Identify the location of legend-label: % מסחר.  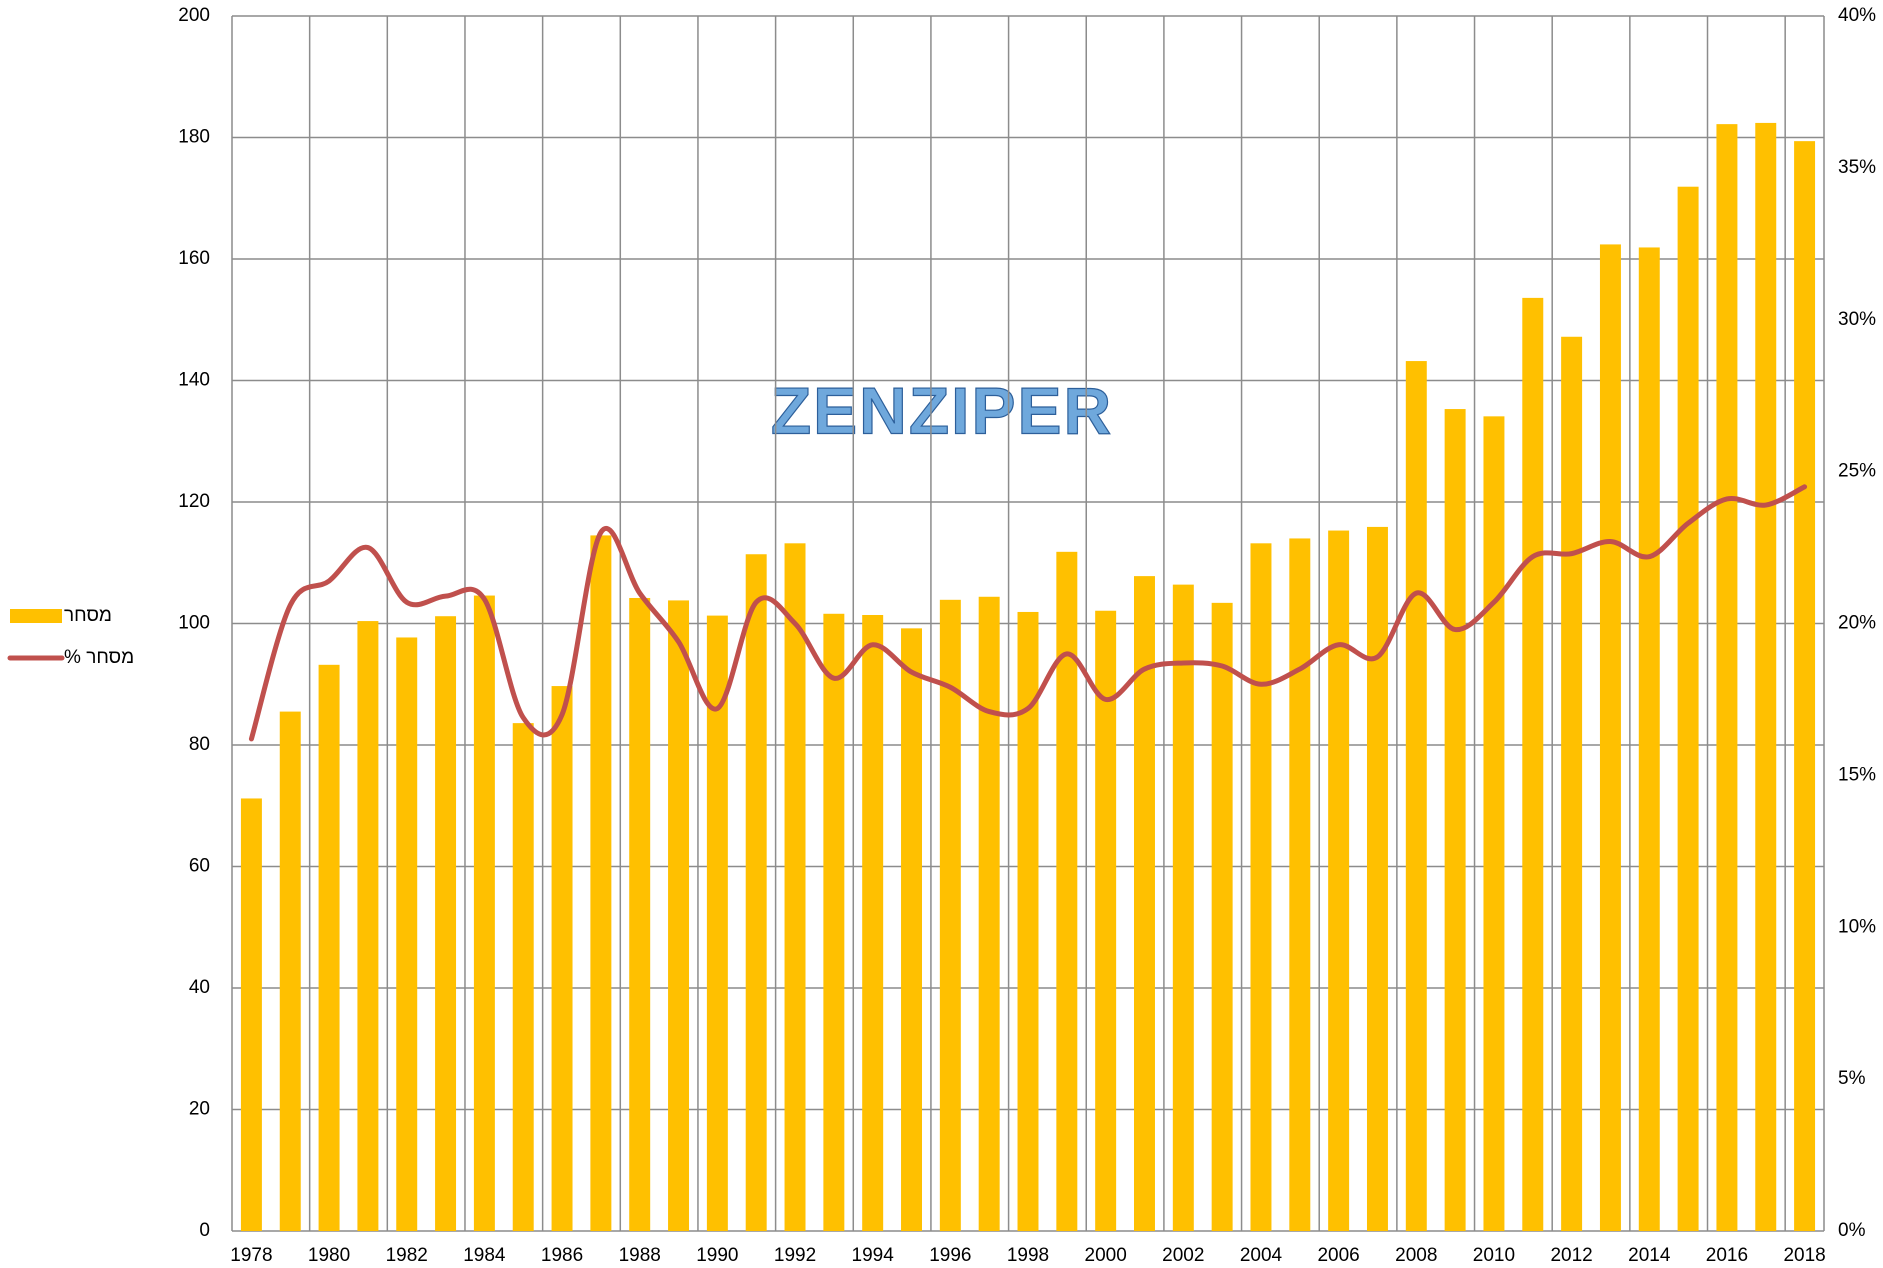
(99, 657).